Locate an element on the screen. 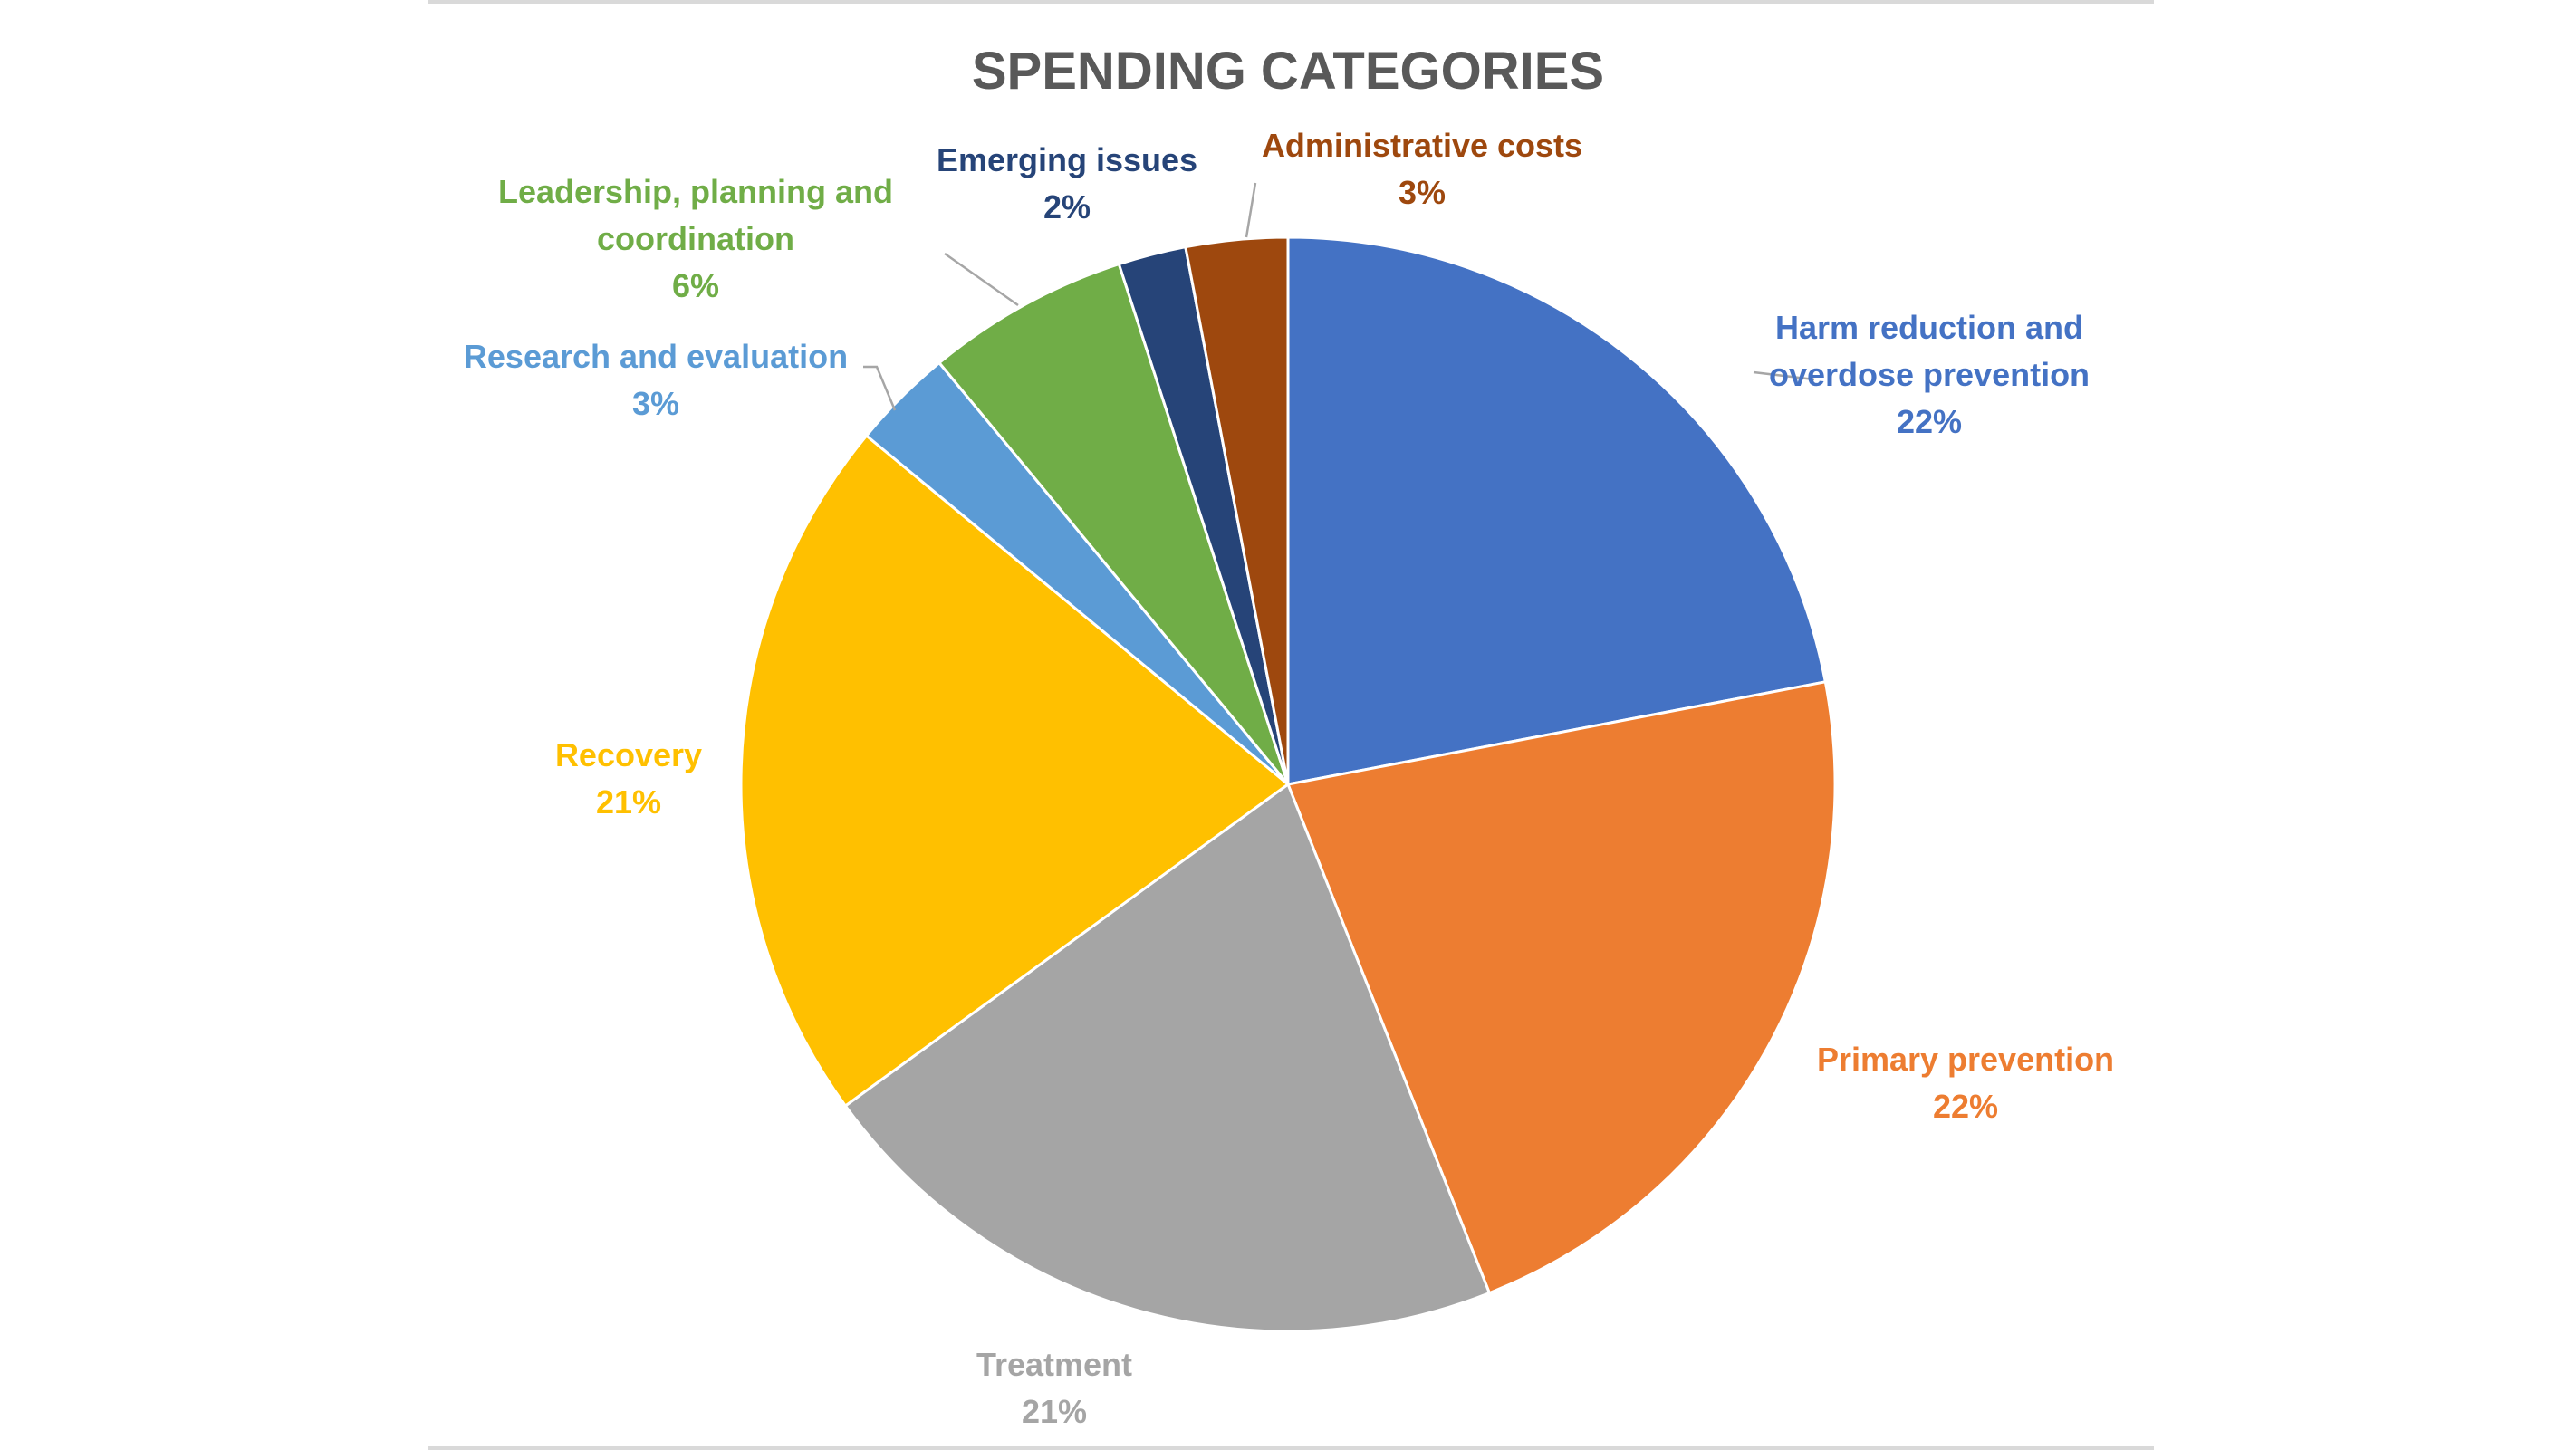 The height and width of the screenshot is (1450, 2576). slice-data-label: Treatment 21% is located at coordinates (1054, 1388).